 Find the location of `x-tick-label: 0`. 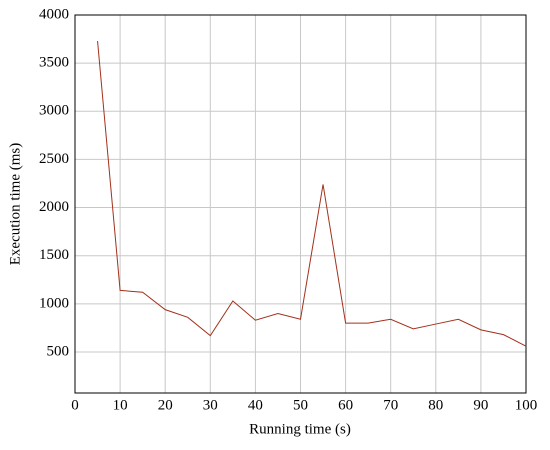

x-tick-label: 0 is located at coordinates (75, 405).